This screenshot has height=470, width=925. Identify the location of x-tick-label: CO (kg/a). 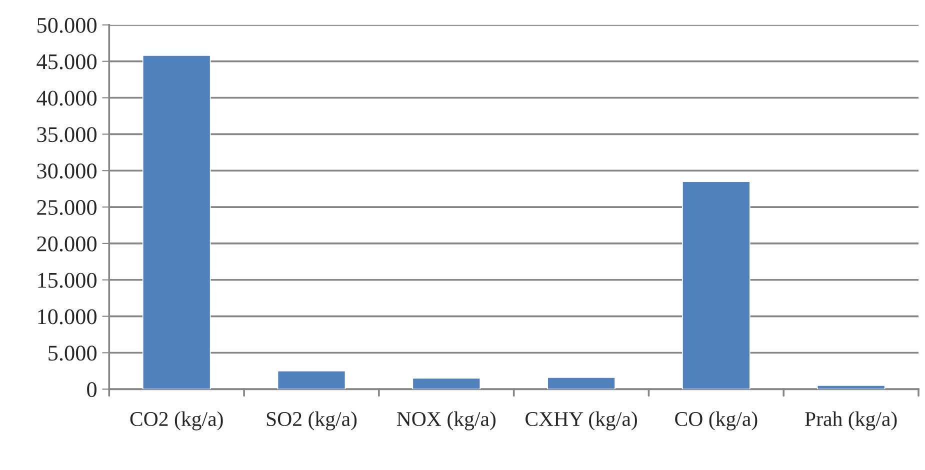
(716, 420).